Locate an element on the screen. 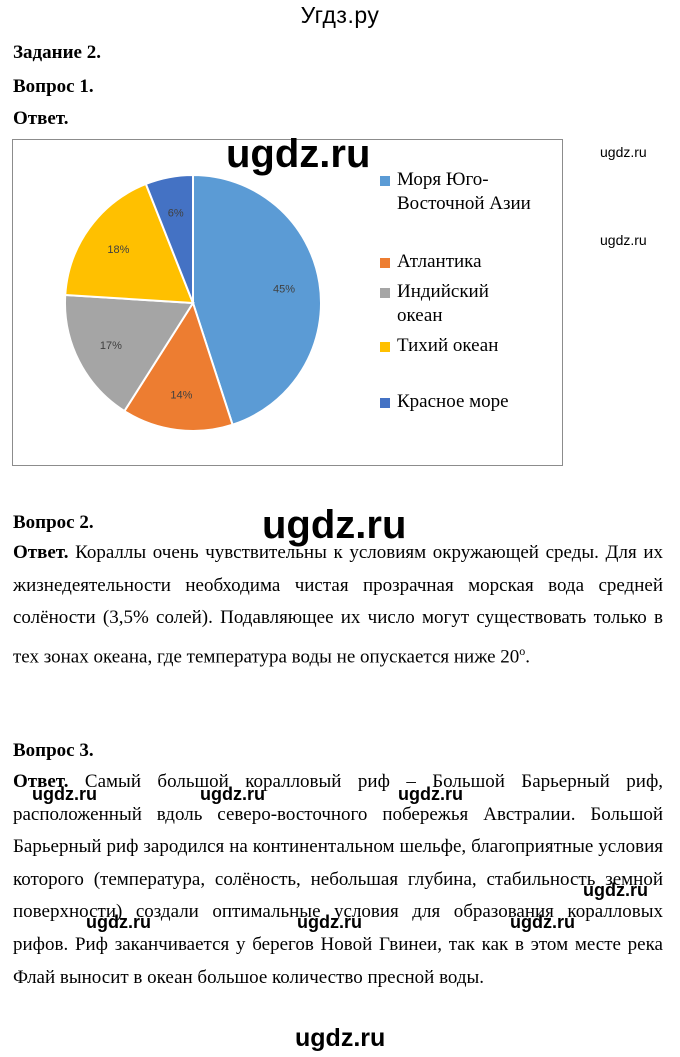 The height and width of the screenshot is (1057, 680). legend-label-3: Индийский океан is located at coordinates (443, 303).